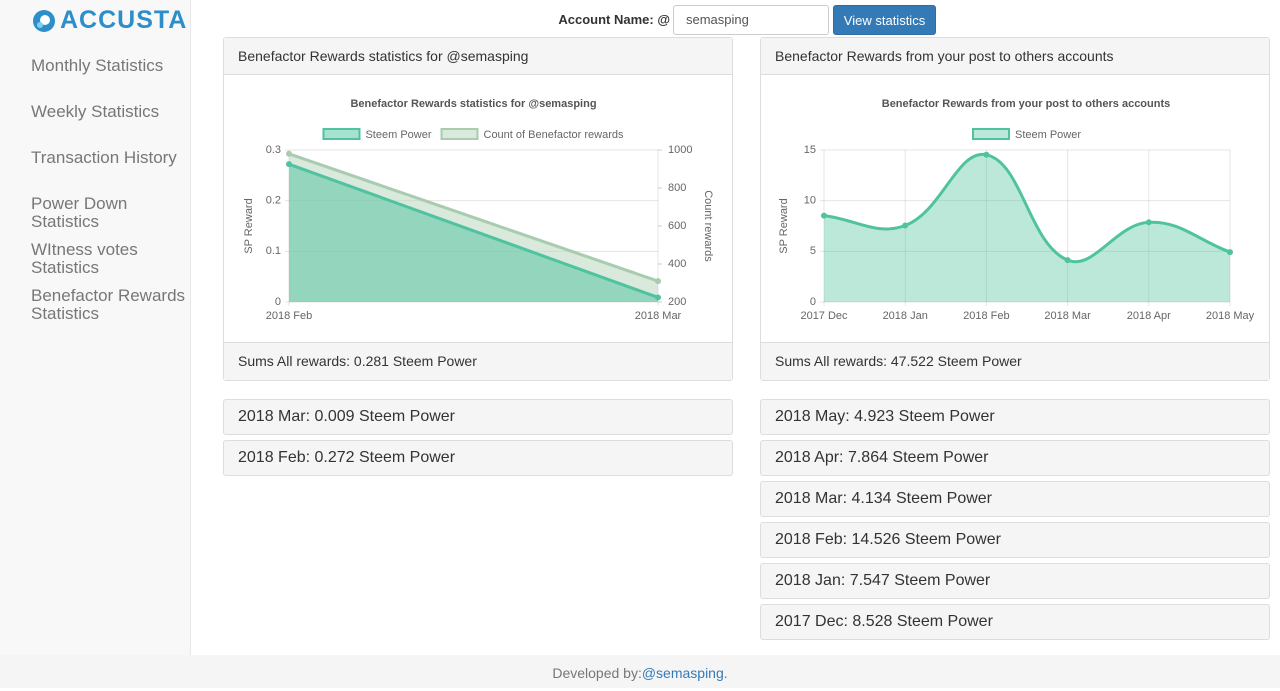  I want to click on legend-label: Count of Benefactor rewards, so click(554, 135).